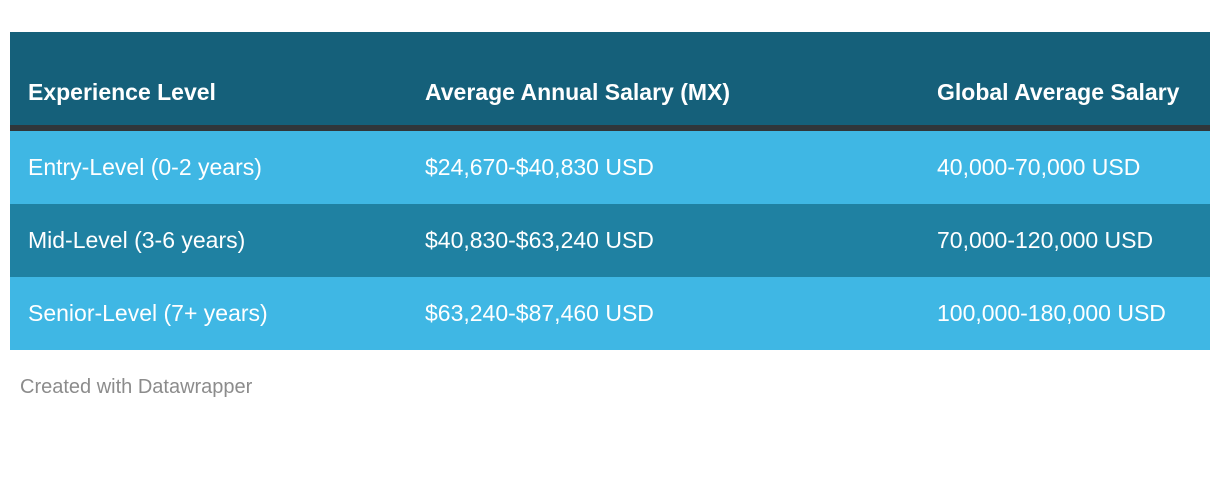 The width and height of the screenshot is (1220, 498). What do you see at coordinates (663, 313) in the screenshot?
I see `cell-senior-level-salary-mx: $63,240-$87,460 USD` at bounding box center [663, 313].